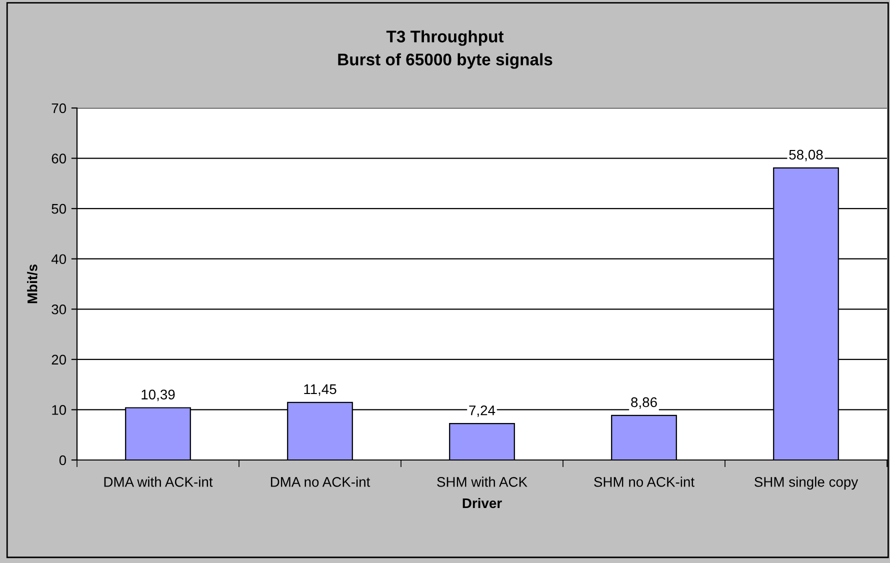 This screenshot has width=890, height=563. What do you see at coordinates (58, 259) in the screenshot?
I see `y-tick-label: 40` at bounding box center [58, 259].